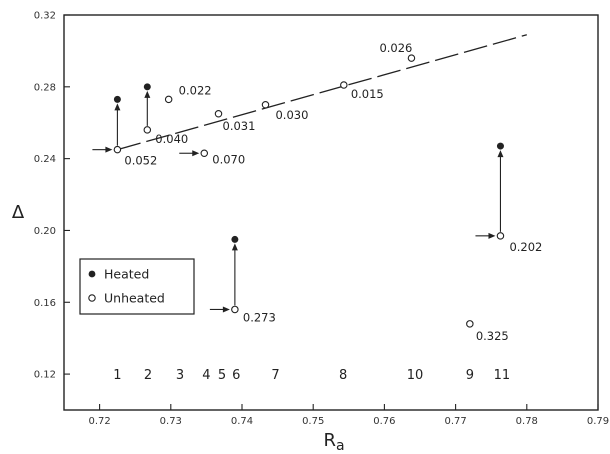  Describe the element at coordinates (291, 115) in the screenshot. I see `point-label-6: 0.030` at that location.